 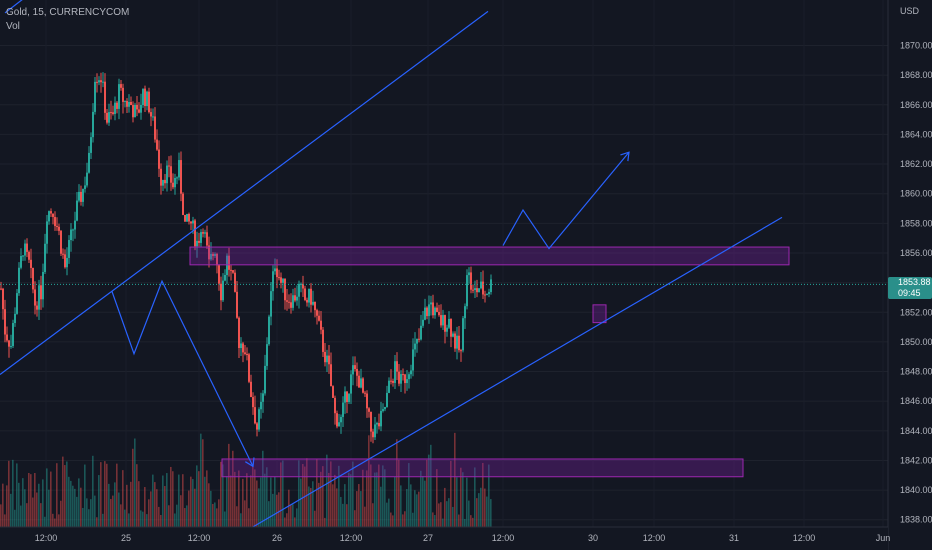 I want to click on symbol-title: Gold, 15, CURRENCYCOM, so click(x=68, y=12).